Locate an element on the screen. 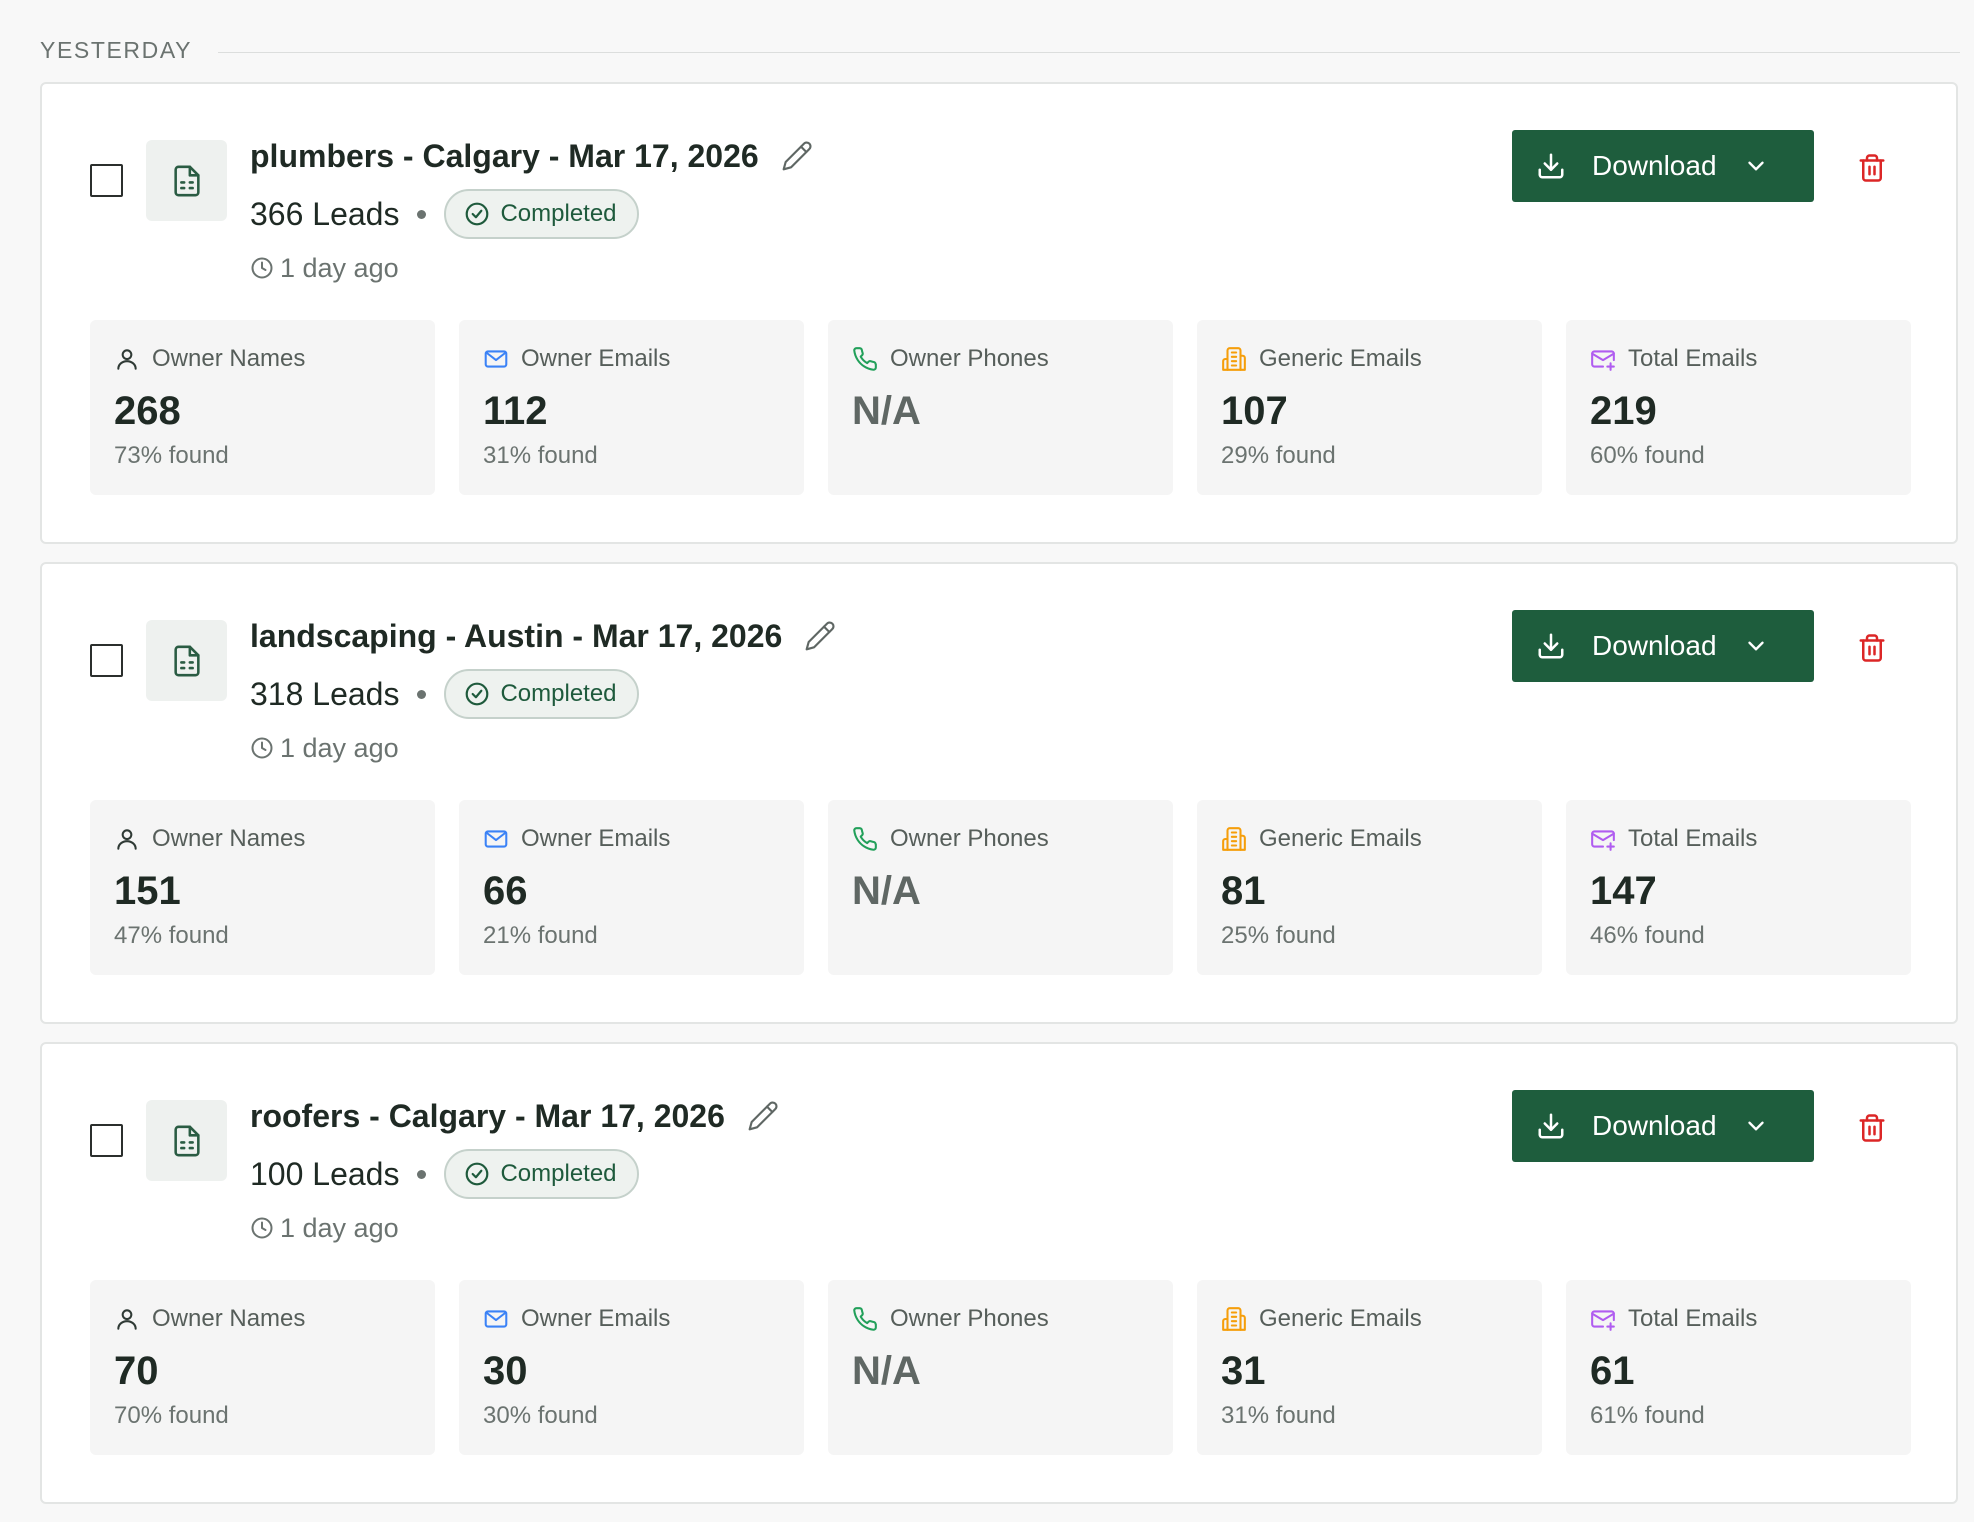 This screenshot has width=1974, height=1522. stat-value: 66 is located at coordinates (505, 891).